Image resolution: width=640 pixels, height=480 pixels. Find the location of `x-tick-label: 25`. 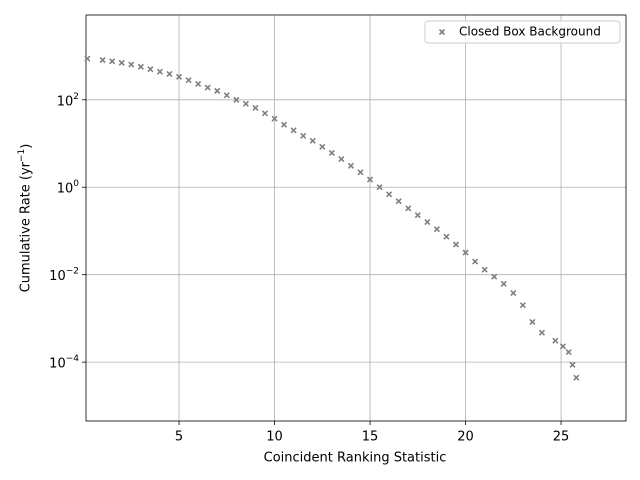

x-tick-label: 25 is located at coordinates (561, 437).